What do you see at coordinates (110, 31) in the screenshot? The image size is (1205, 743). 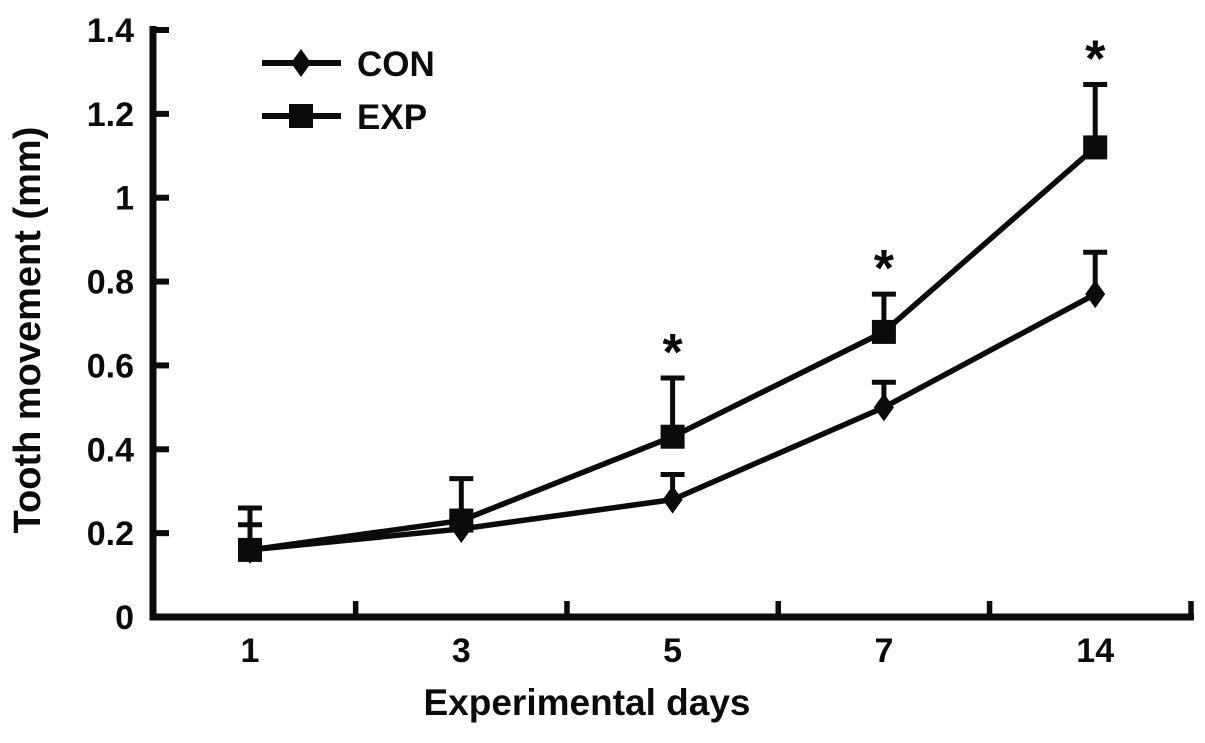 I see `y-tick-label: 1.4` at bounding box center [110, 31].